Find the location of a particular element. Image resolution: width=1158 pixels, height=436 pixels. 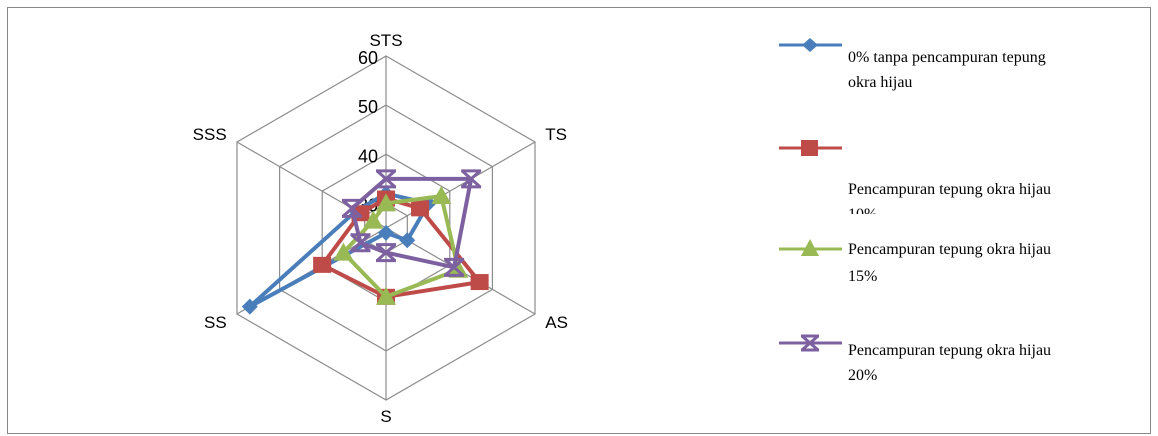

tick-label: 50 is located at coordinates (368, 107).